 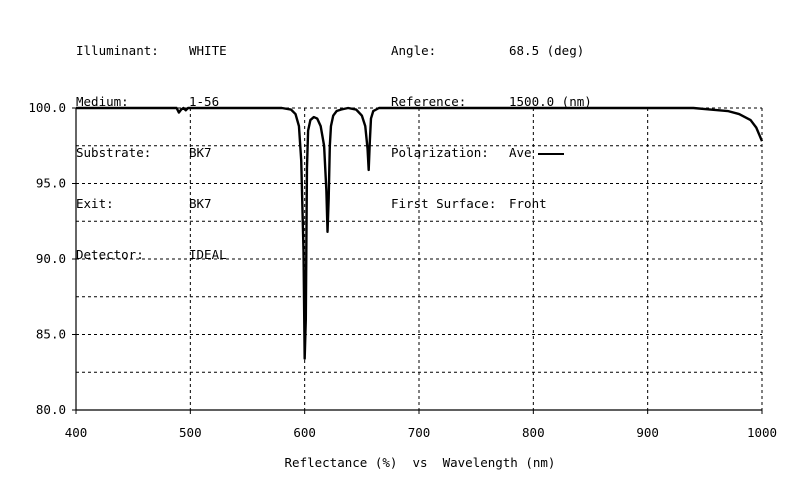 I want to click on legend-line-swatch, so click(x=550, y=153).